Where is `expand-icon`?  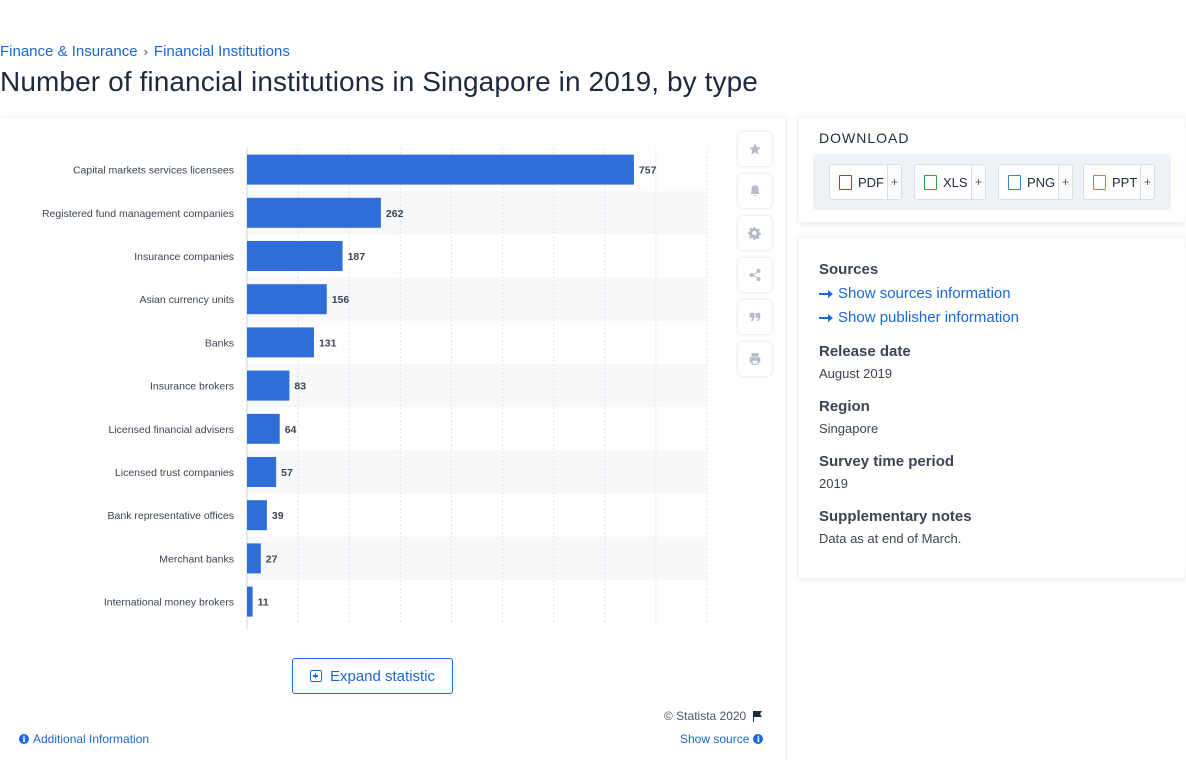
expand-icon is located at coordinates (315, 676).